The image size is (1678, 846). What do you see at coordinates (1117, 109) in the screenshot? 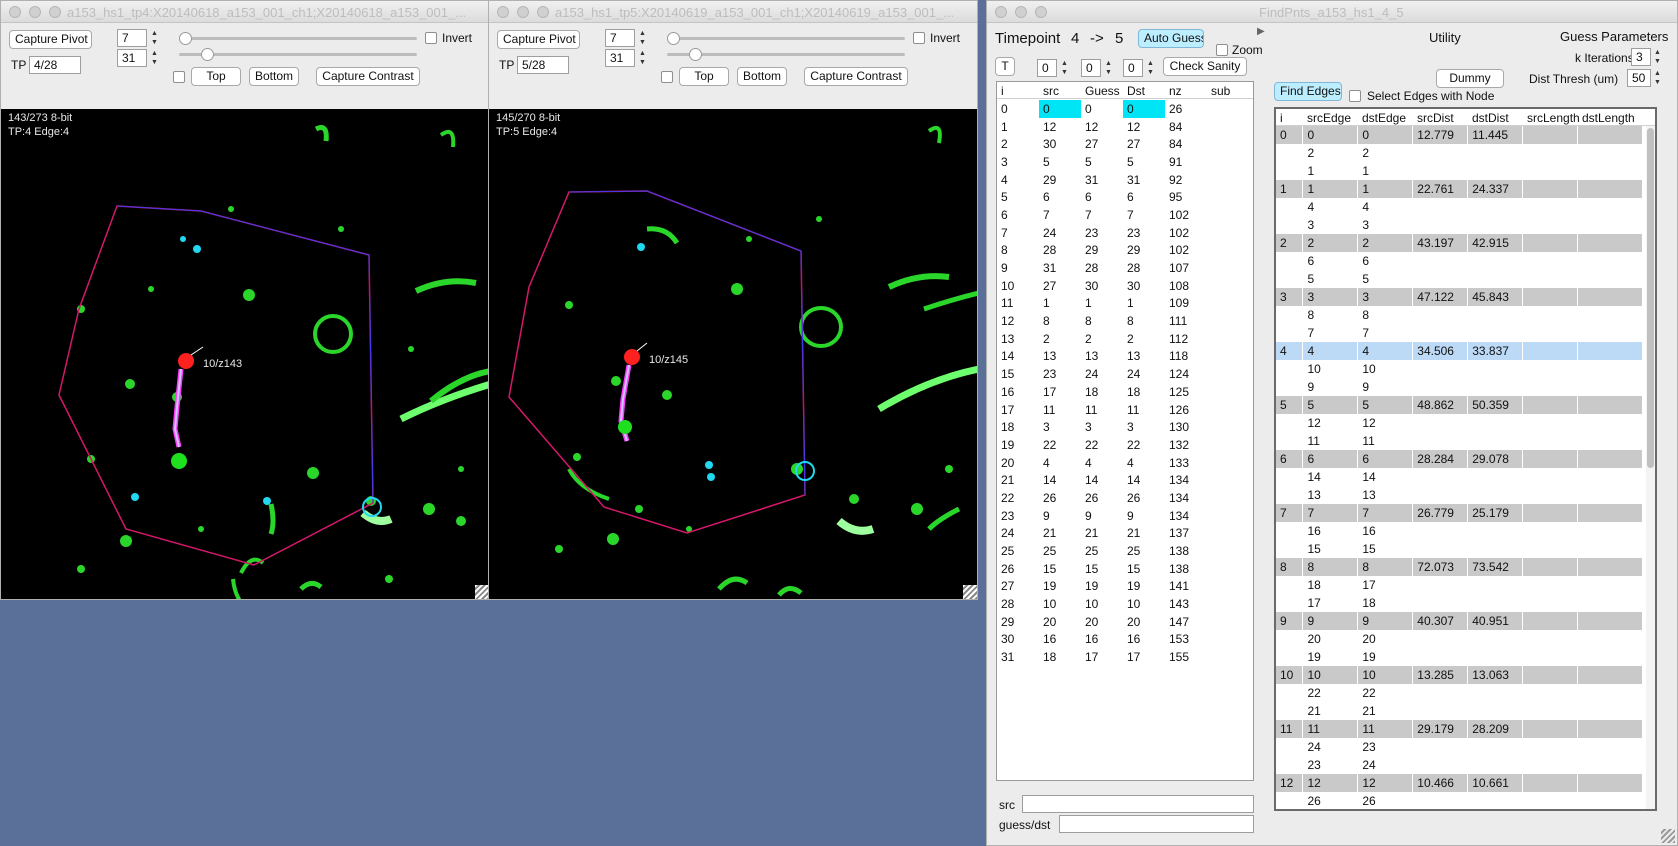
I see `point-row: 0 0 0 0 26` at bounding box center [1117, 109].